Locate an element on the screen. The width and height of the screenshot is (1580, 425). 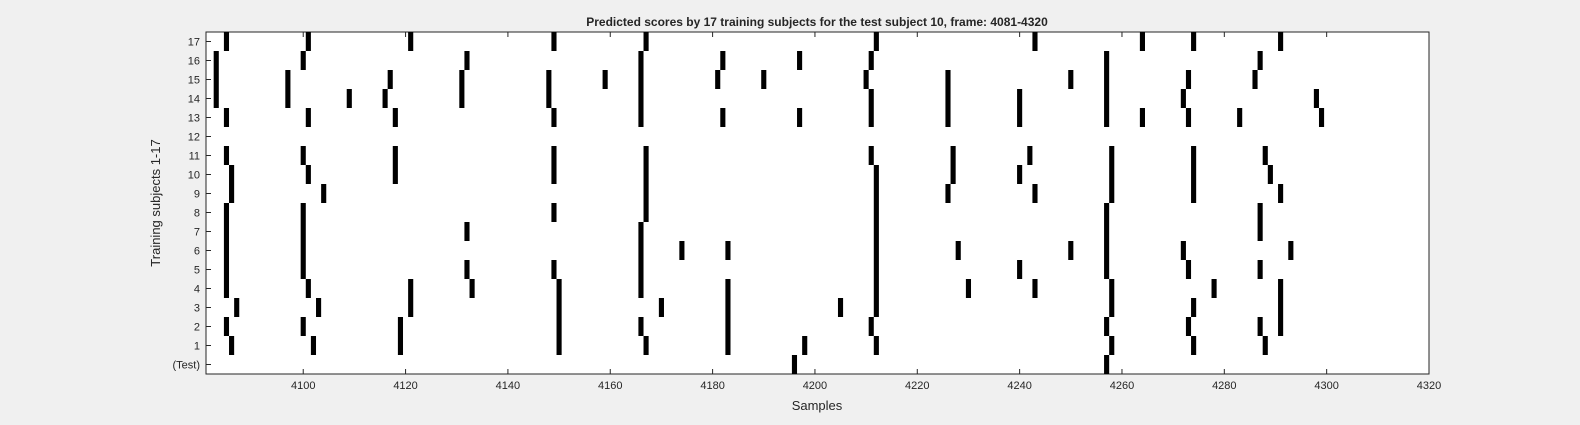
y-tick-label: 16 is located at coordinates (194, 62).